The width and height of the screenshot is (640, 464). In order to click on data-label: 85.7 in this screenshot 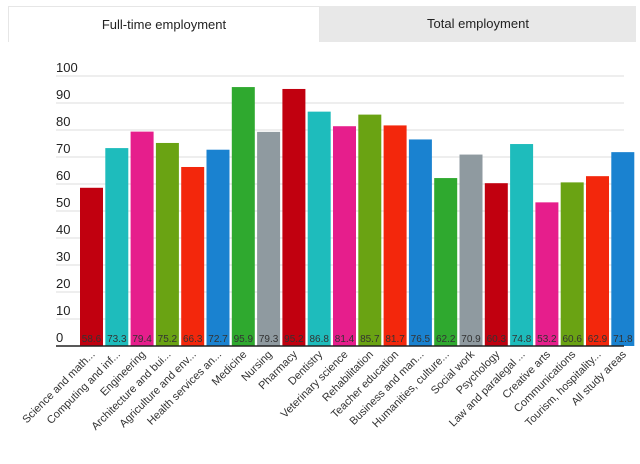, I will do `click(370, 339)`.